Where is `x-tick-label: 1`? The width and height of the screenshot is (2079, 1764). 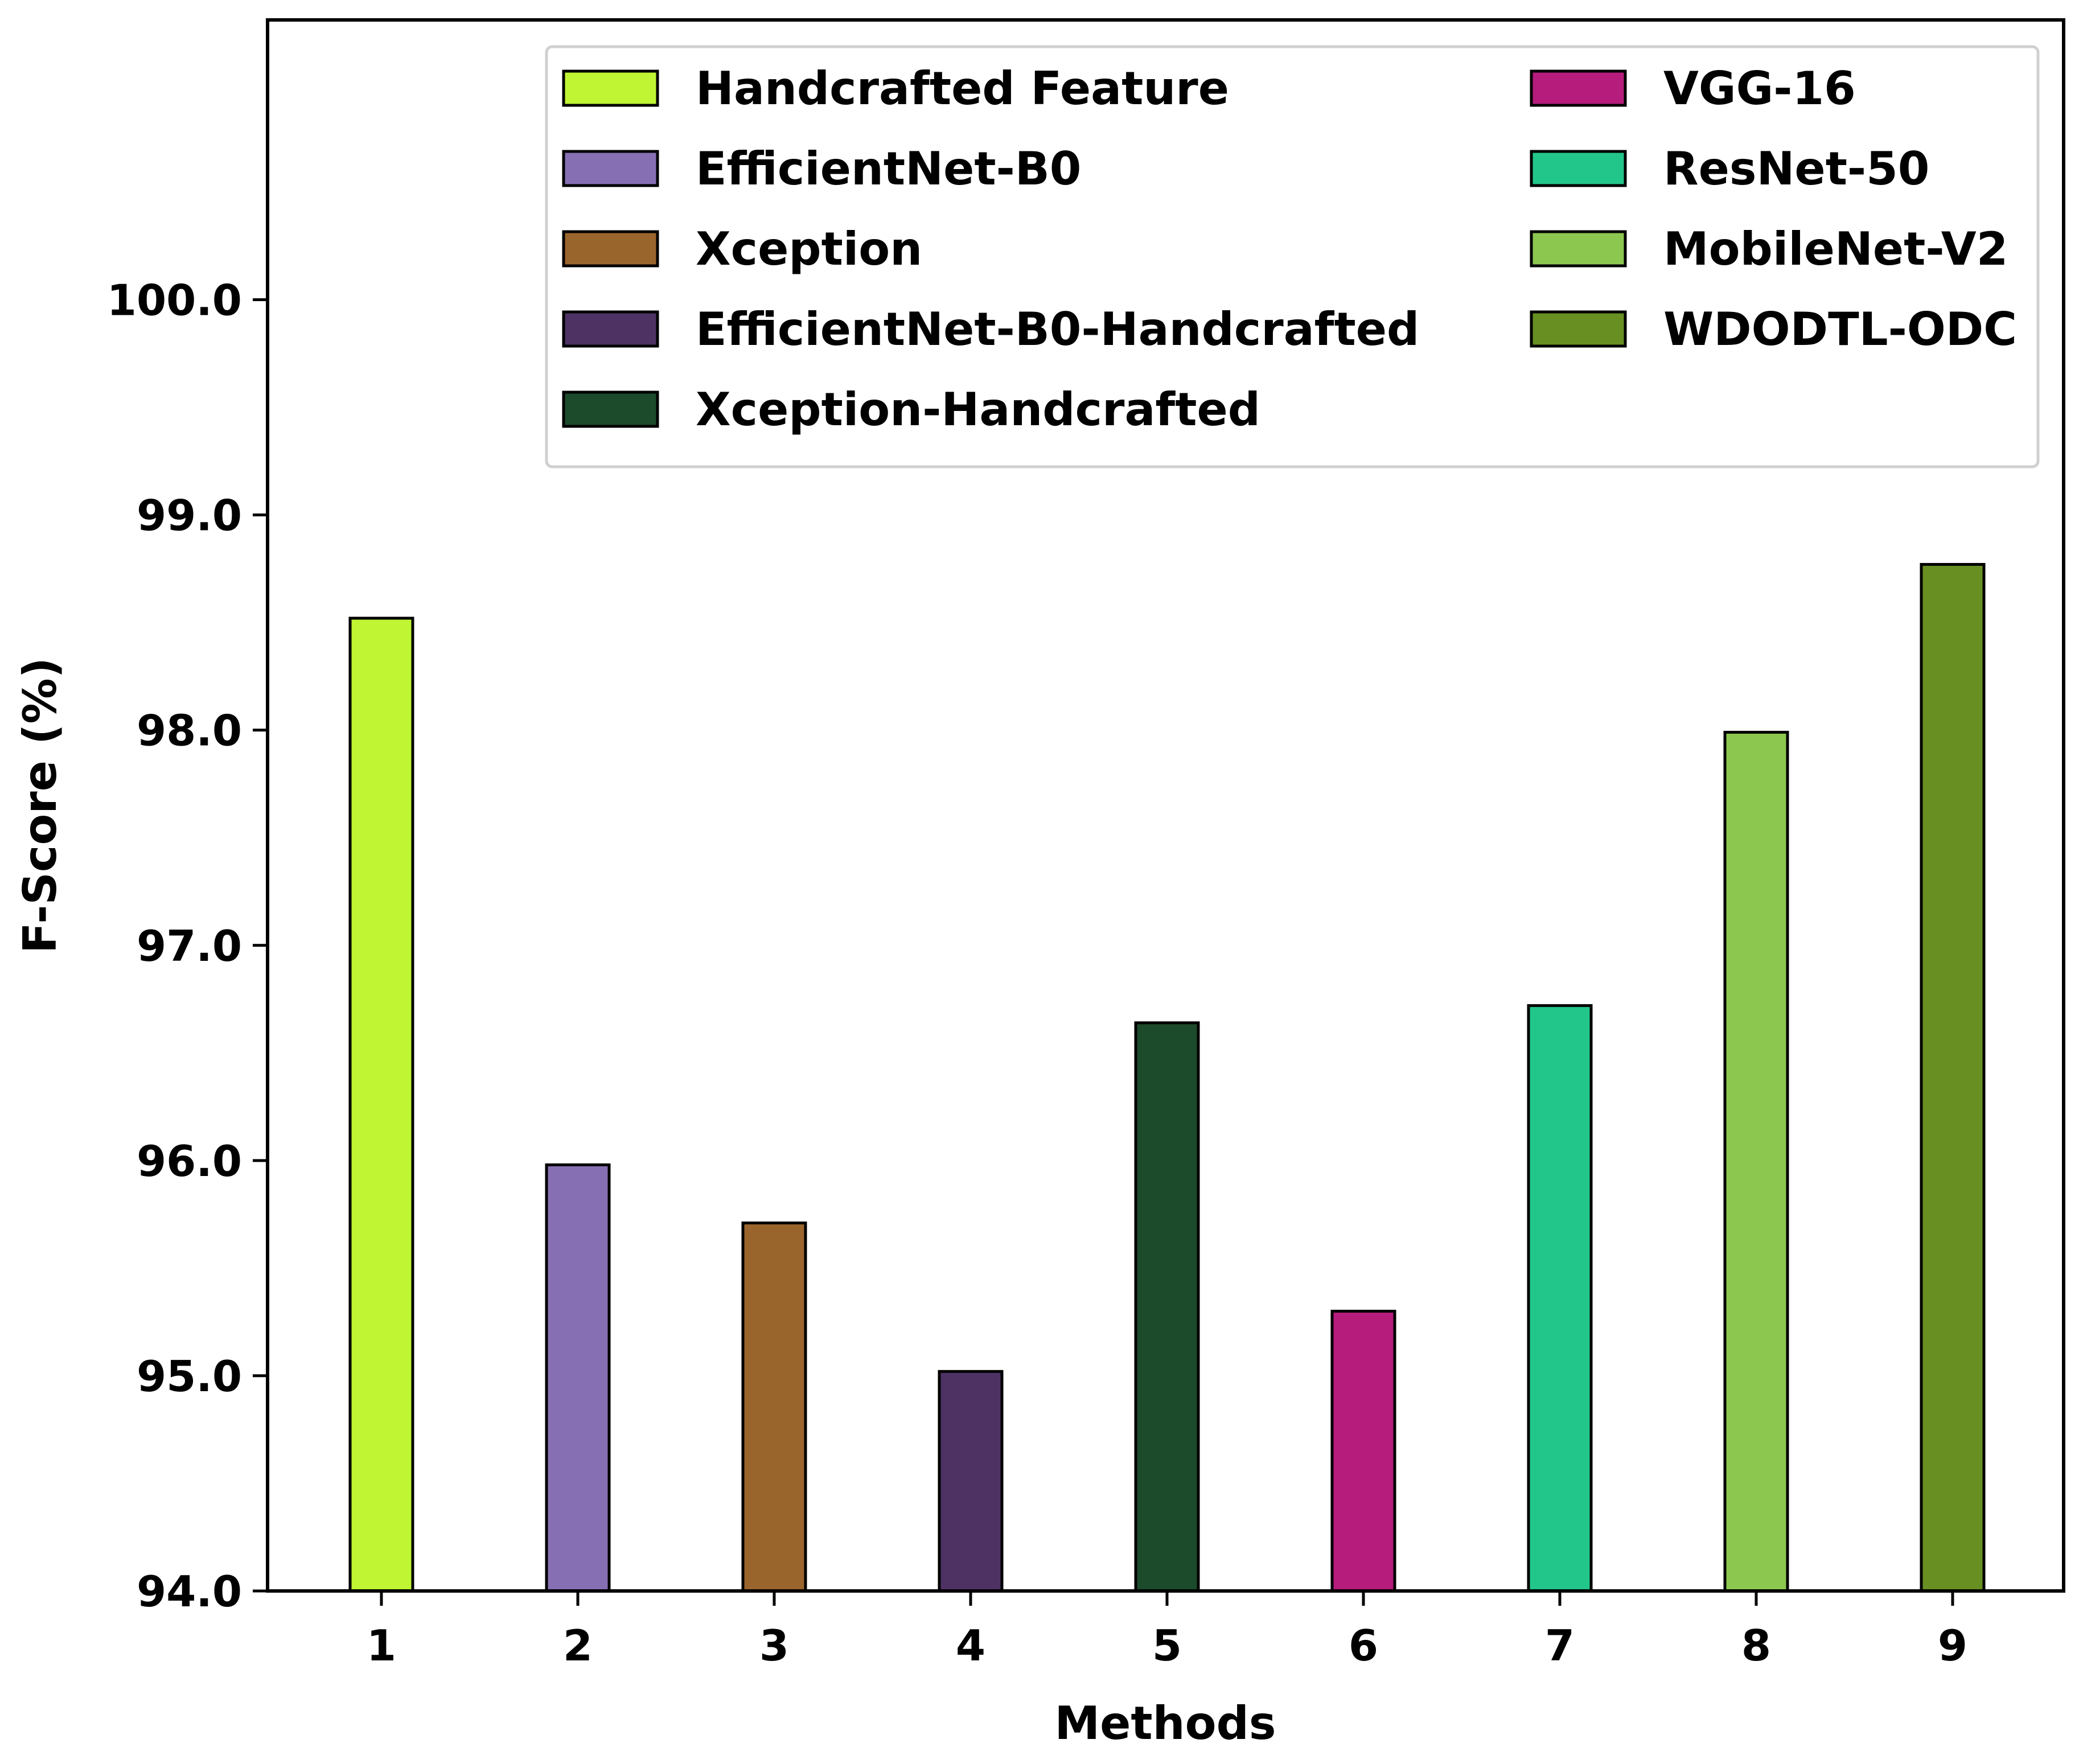 x-tick-label: 1 is located at coordinates (381, 1646).